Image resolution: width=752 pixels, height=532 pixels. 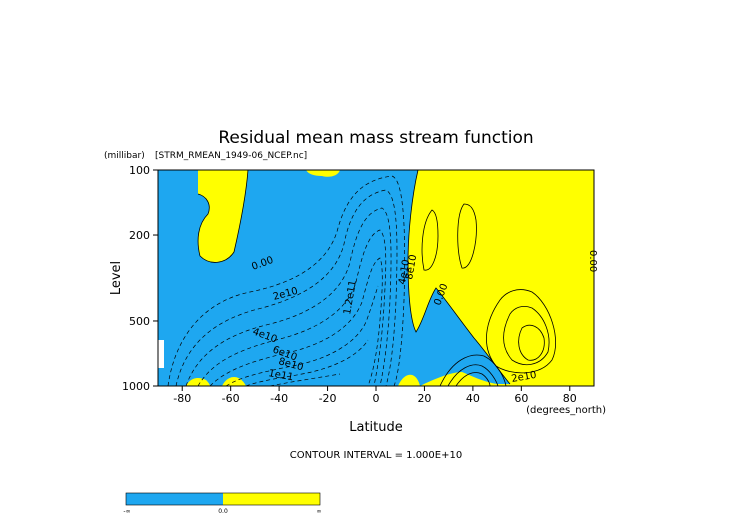 What do you see at coordinates (592, 261) in the screenshot?
I see `contour-label: 0.00` at bounding box center [592, 261].